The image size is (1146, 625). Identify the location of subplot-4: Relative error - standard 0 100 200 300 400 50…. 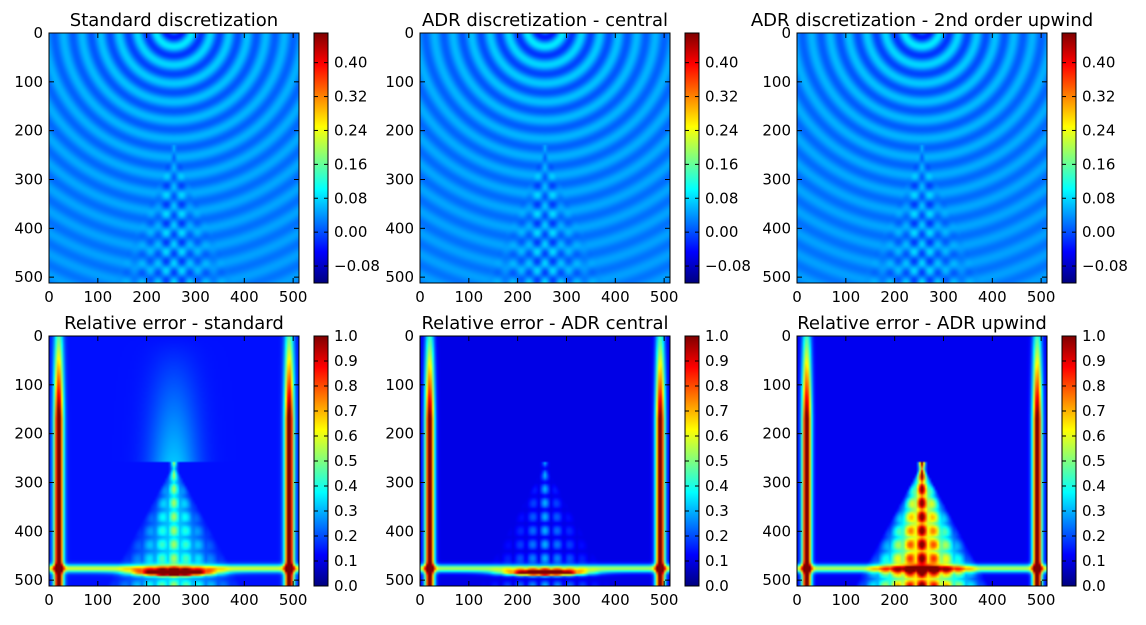
(186, 461).